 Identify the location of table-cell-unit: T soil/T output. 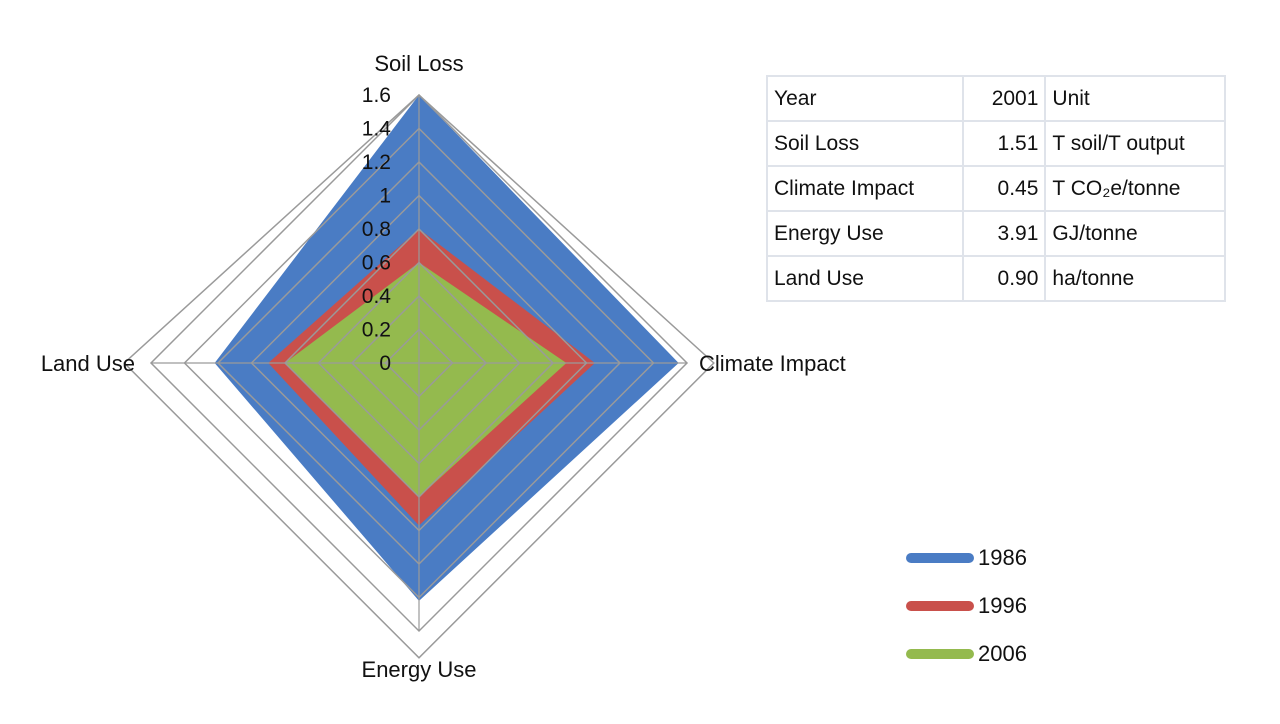
(1135, 143).